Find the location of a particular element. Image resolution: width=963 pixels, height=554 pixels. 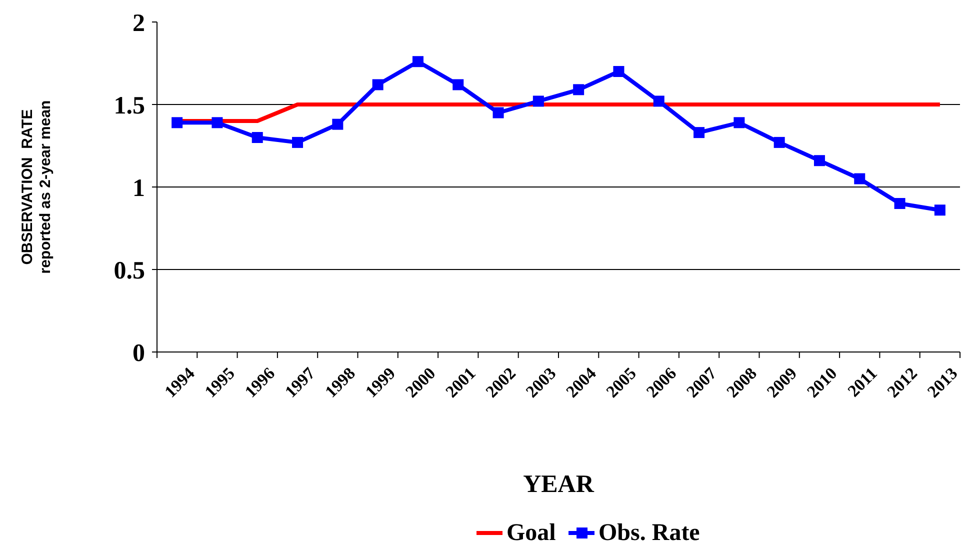

y-tick-label: 1.5 is located at coordinates (129, 106).